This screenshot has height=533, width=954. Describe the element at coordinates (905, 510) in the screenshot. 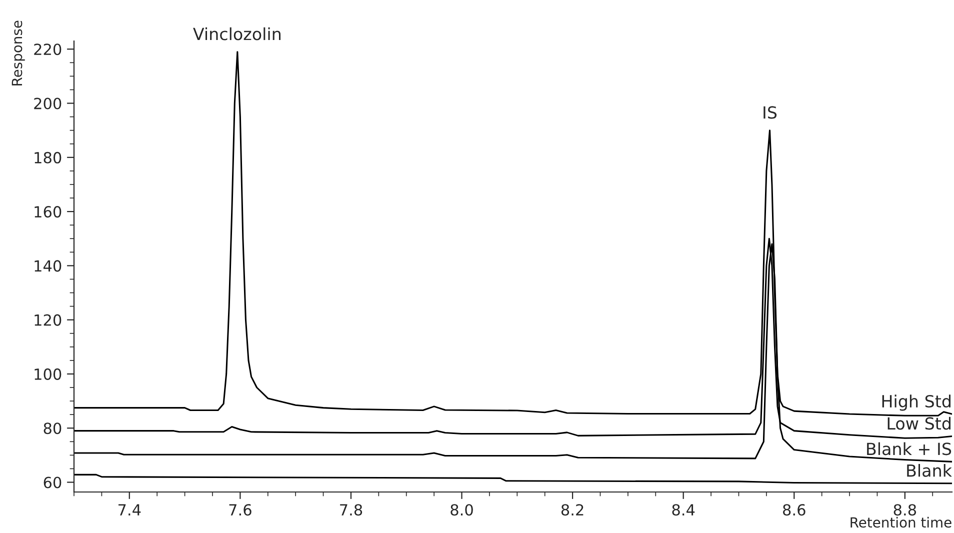

I see `x-tick-label: 8.8` at that location.